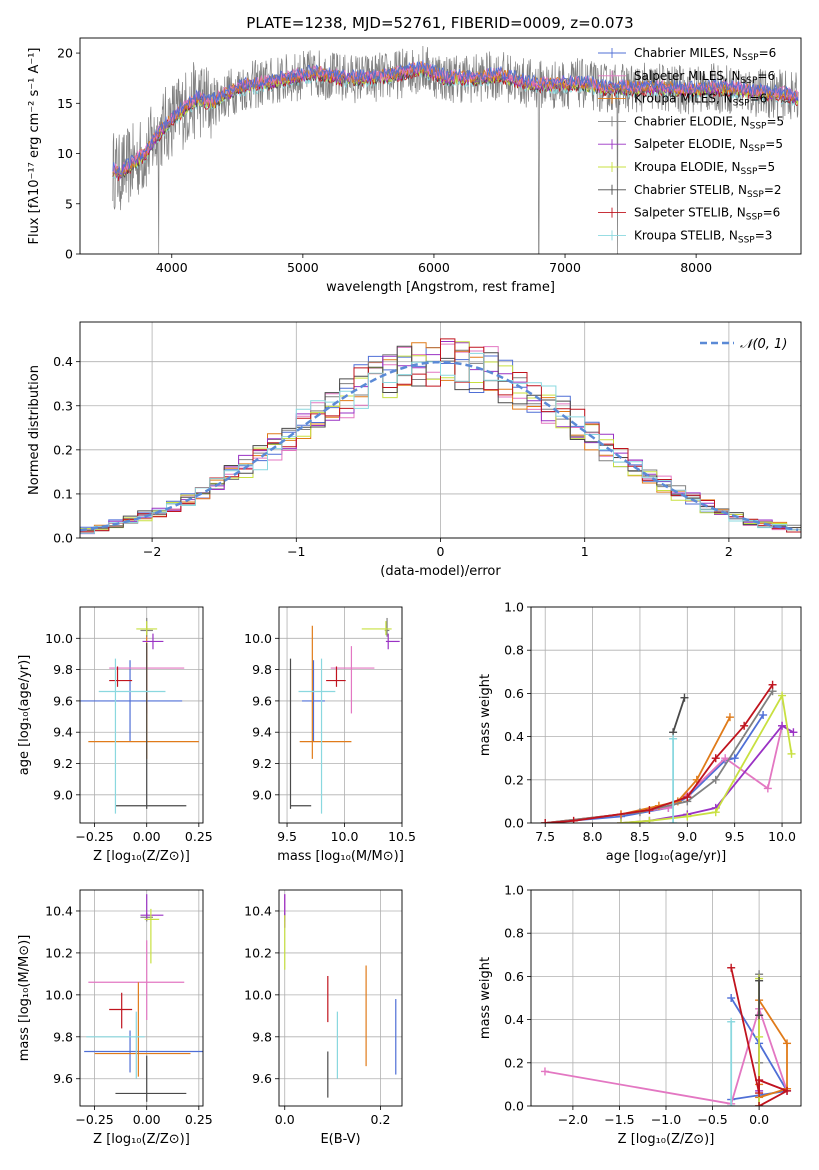  Describe the element at coordinates (455, 117) in the screenshot. I see `model-spectrum-chabrier-miles` at that location.